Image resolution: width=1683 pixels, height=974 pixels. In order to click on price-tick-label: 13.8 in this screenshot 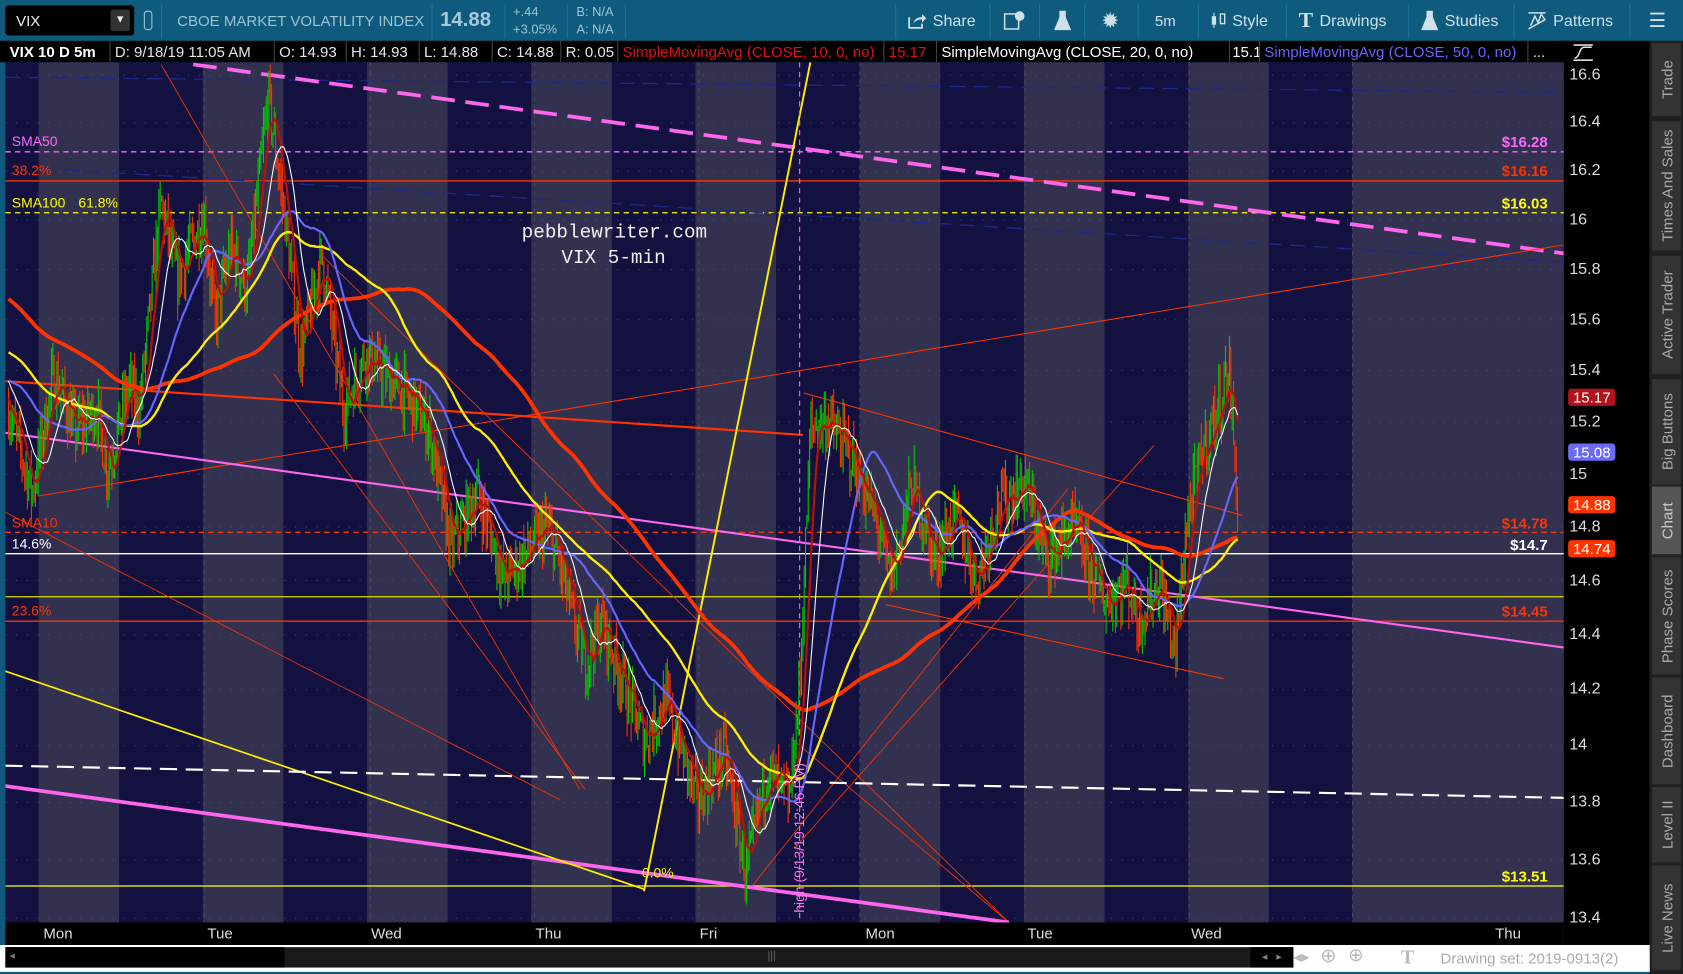, I will do `click(1585, 801)`.